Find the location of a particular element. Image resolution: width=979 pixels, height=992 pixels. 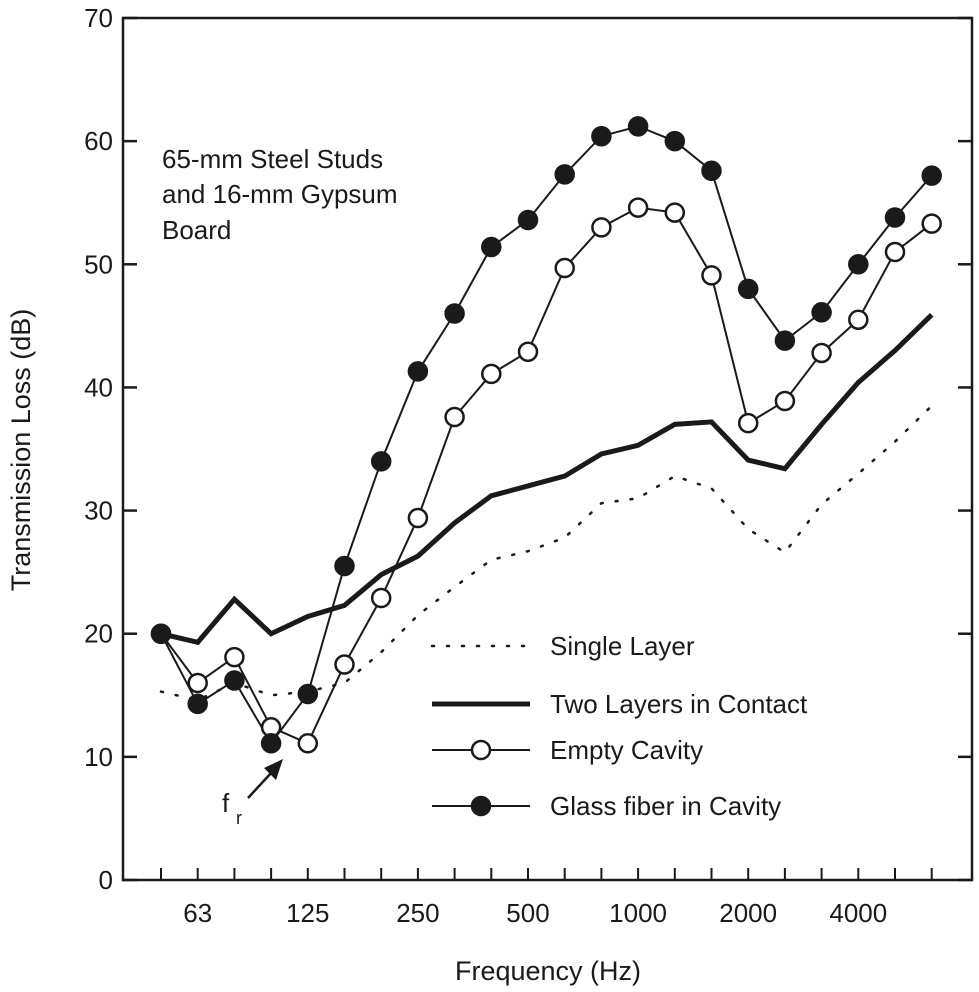

legend-label: Two Layers in Contact is located at coordinates (679, 704).